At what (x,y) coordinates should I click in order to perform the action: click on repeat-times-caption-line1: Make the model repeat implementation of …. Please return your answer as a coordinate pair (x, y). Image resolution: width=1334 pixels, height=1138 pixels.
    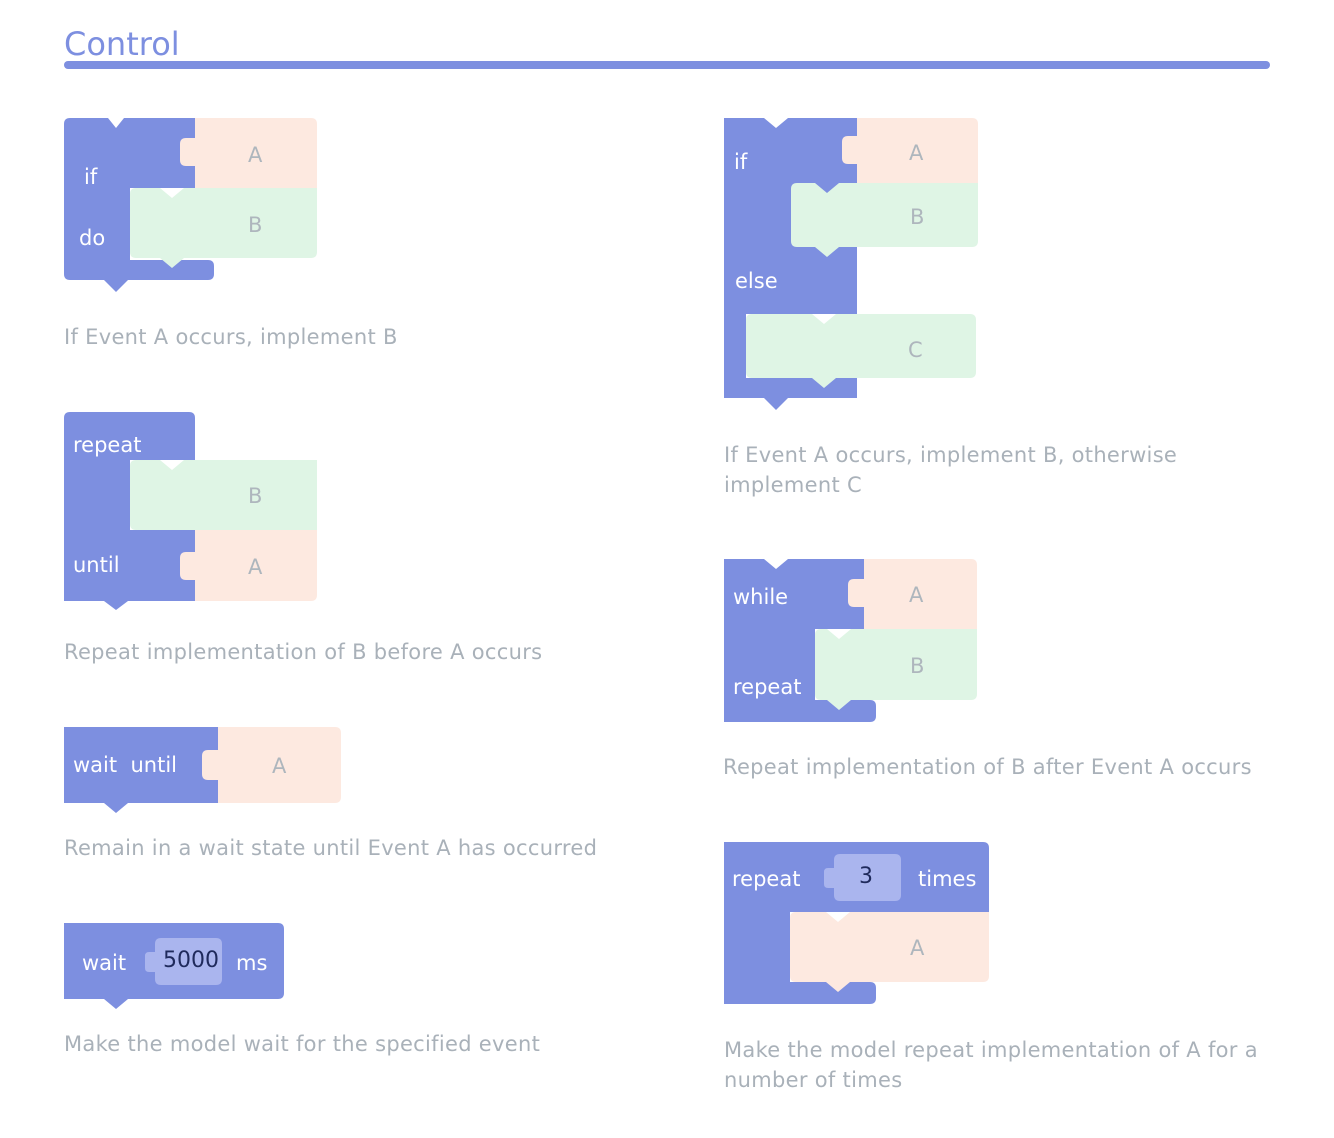
    Looking at the image, I should click on (991, 1050).